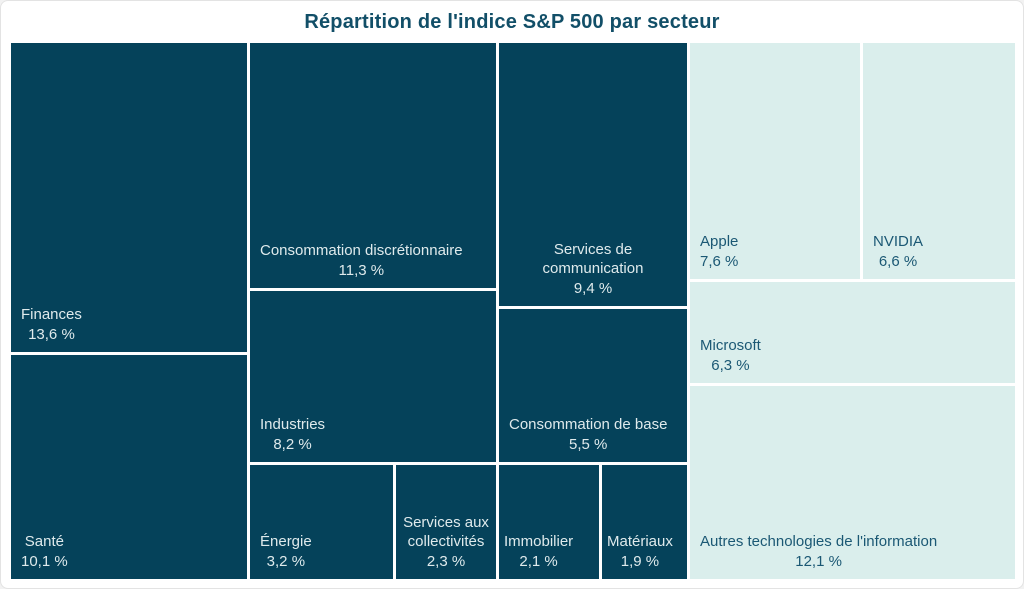  Describe the element at coordinates (292, 444) in the screenshot. I see `tile-value: 8,2 %` at that location.